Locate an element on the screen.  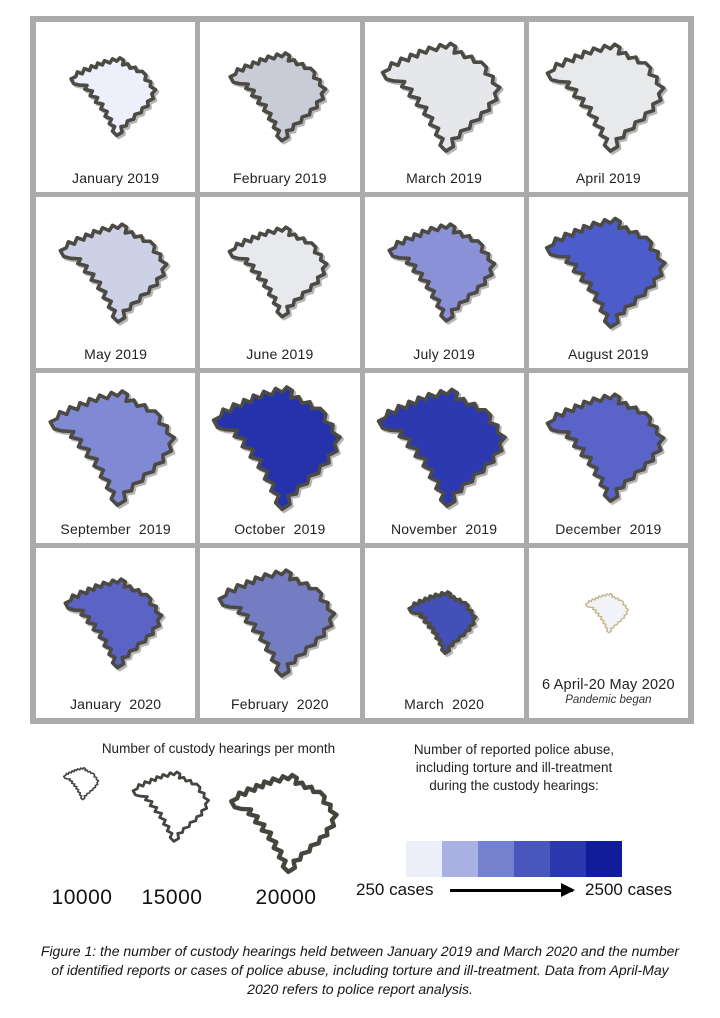
month-label: March 2020 is located at coordinates (444, 704).